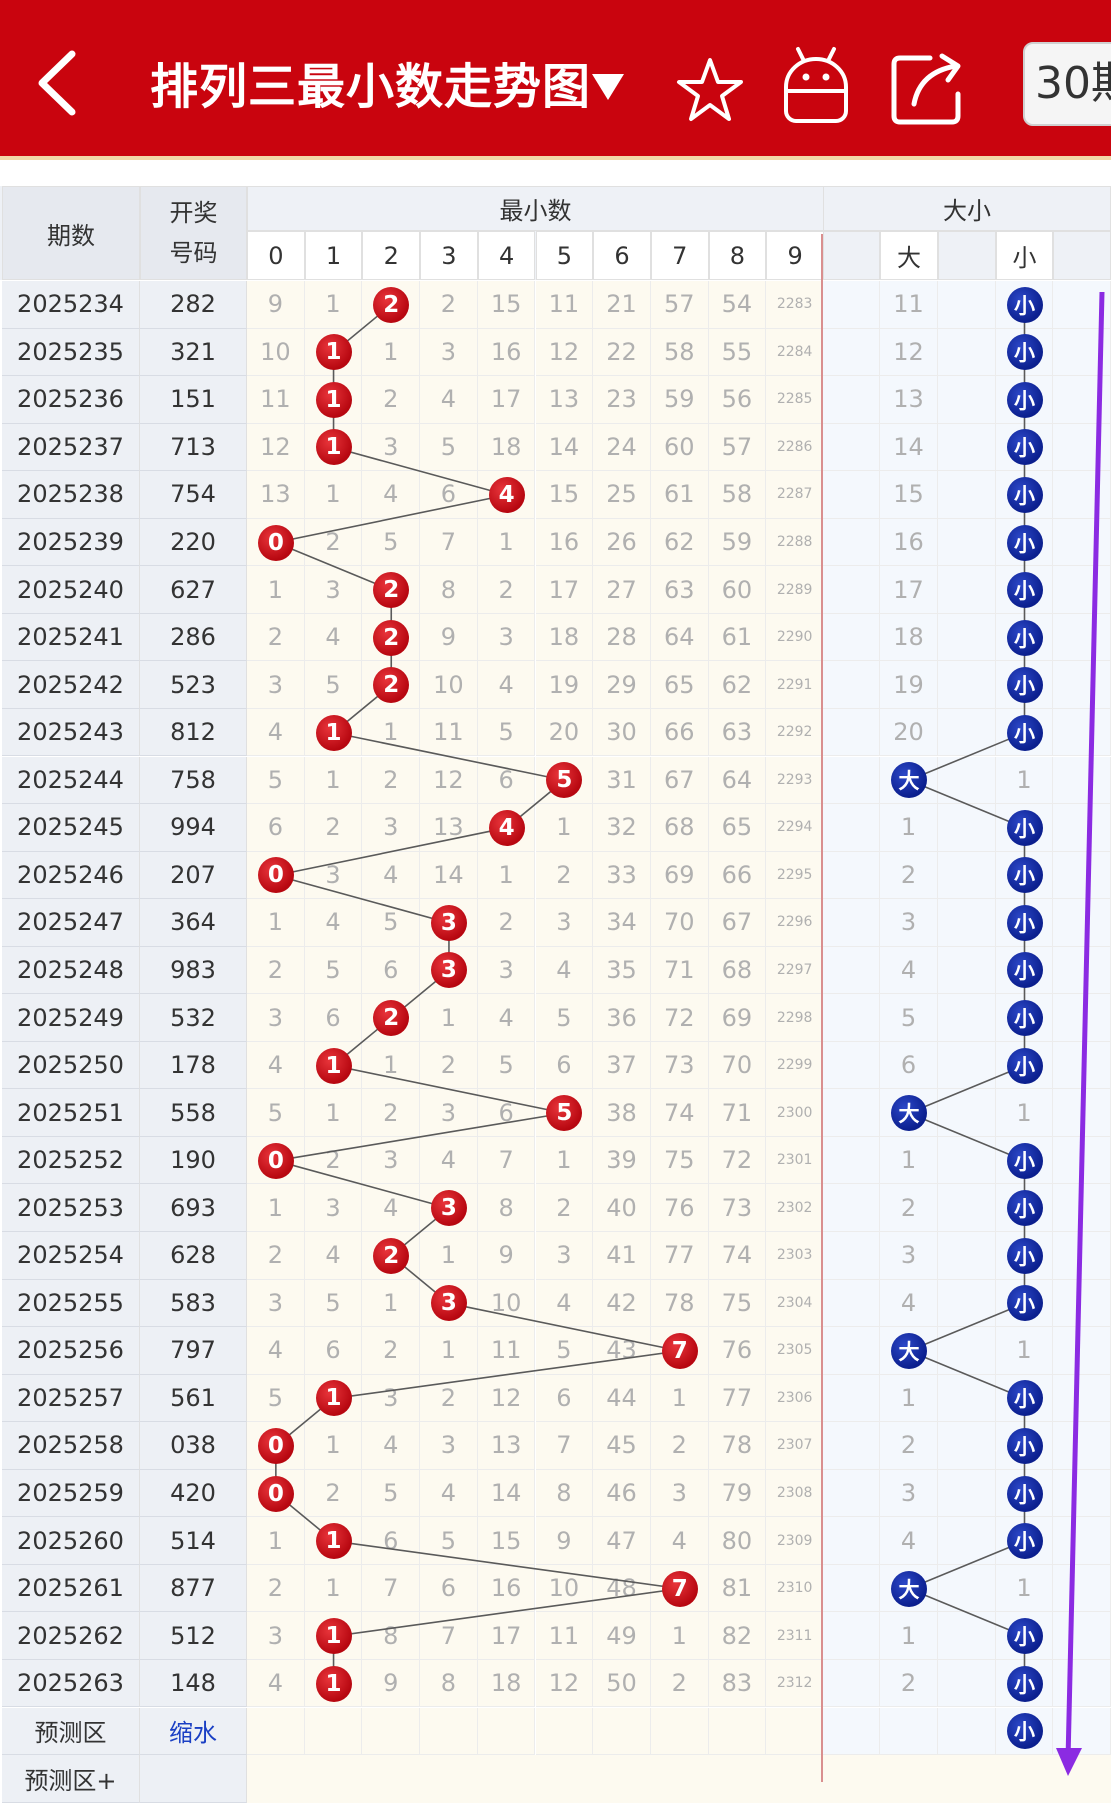  I want to click on page-title: 排列三最小数走势图, so click(371, 87).